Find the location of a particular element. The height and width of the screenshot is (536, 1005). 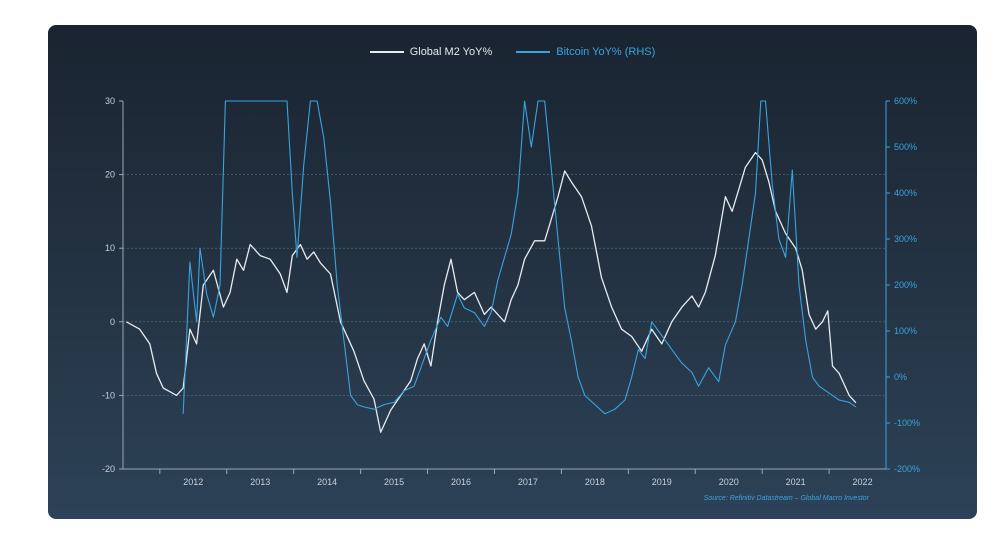

legend-swatch-m2 is located at coordinates (386, 52).